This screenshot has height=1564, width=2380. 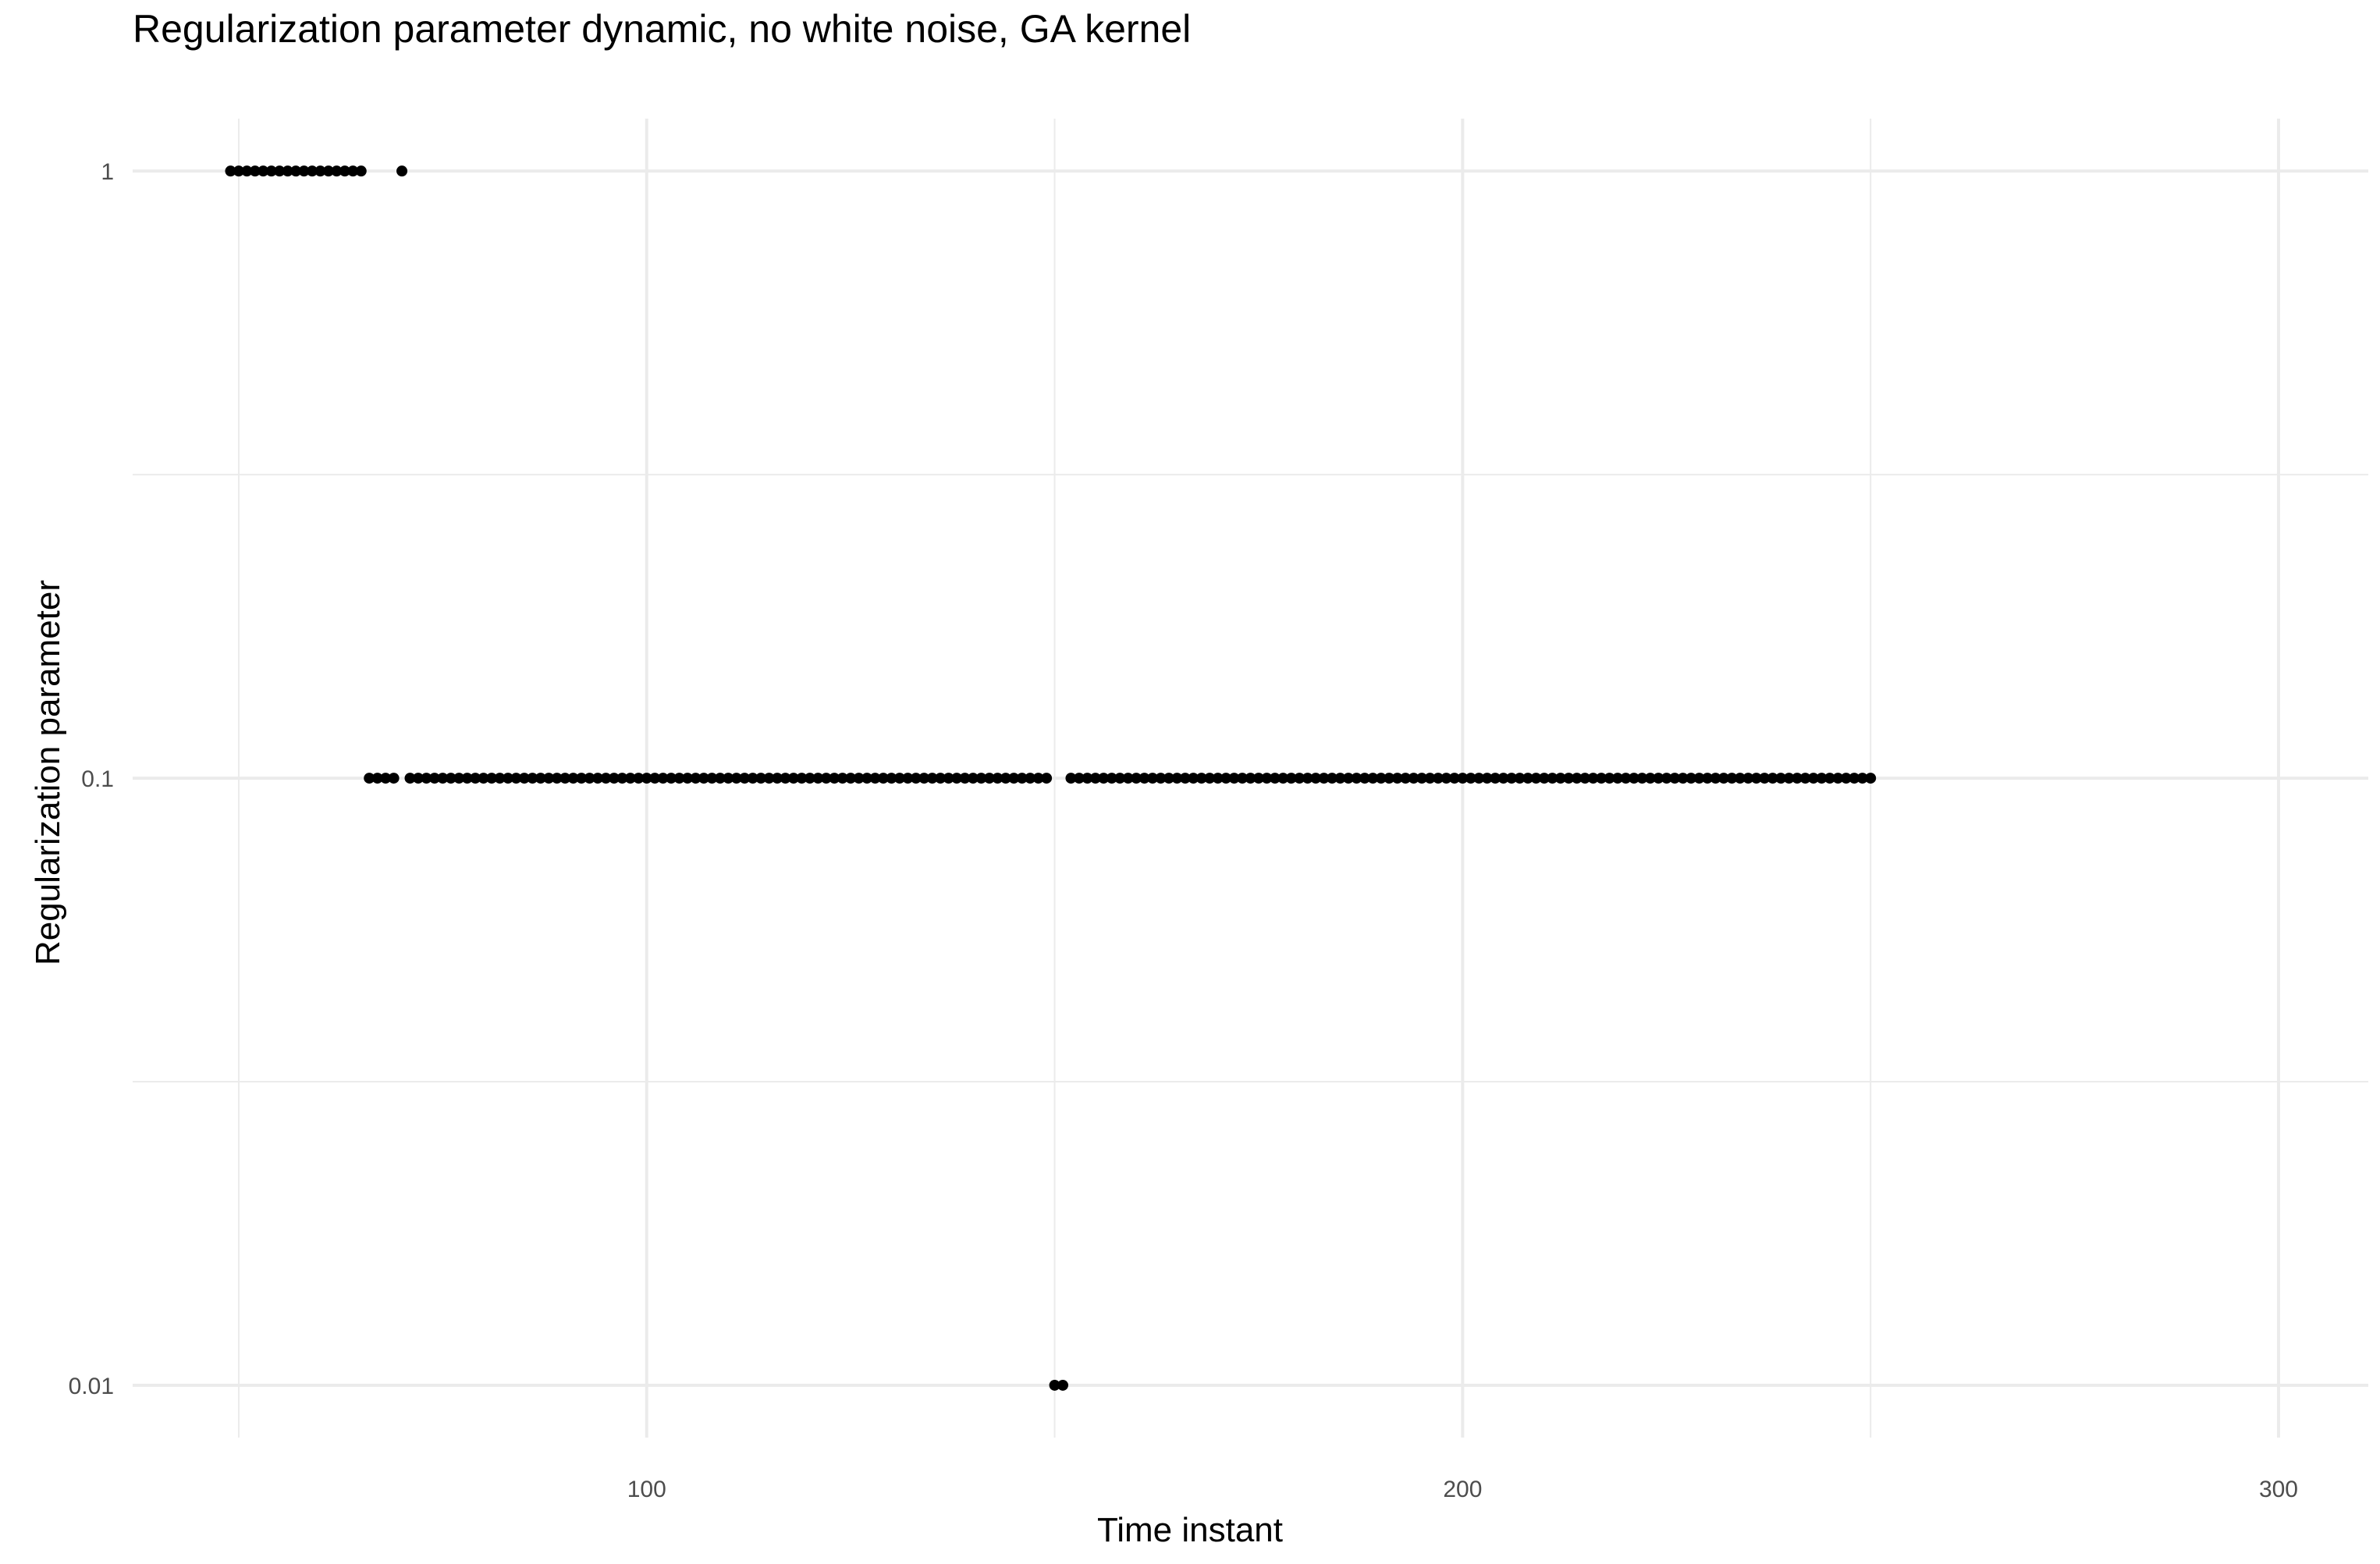 I want to click on x-tick-label: 300, so click(x=2278, y=1489).